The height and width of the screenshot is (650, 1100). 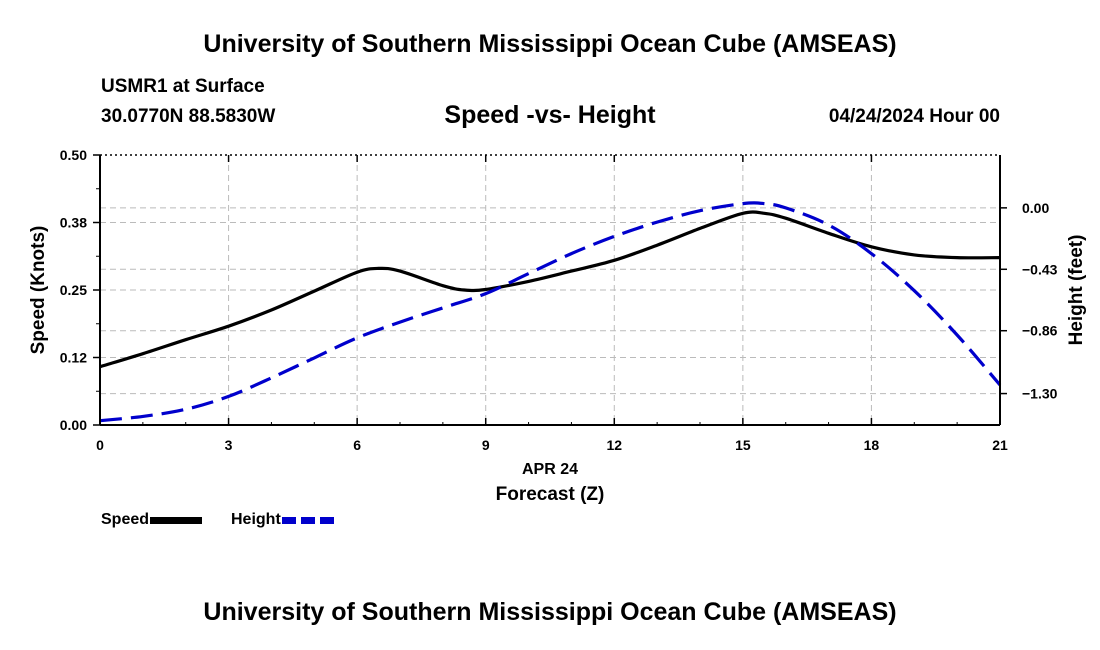 What do you see at coordinates (73, 223) in the screenshot?
I see `y-left-tick-label: 0.38` at bounding box center [73, 223].